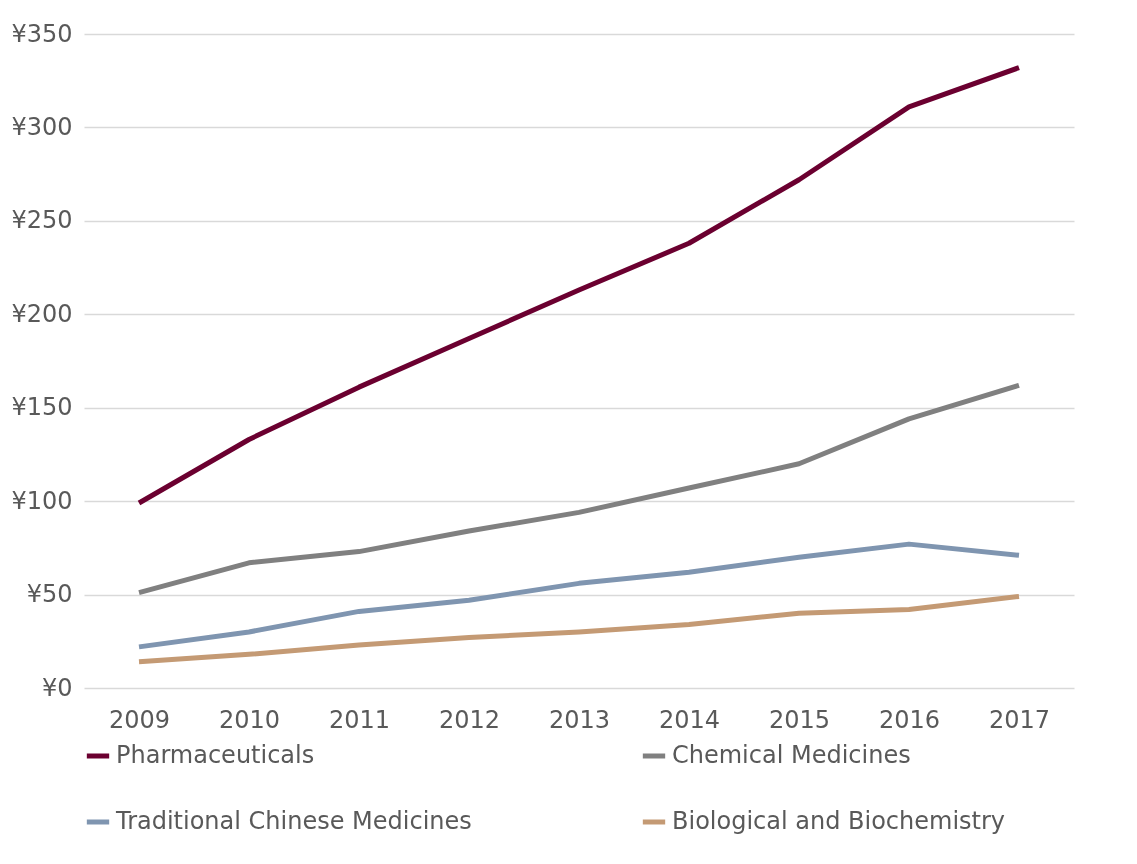 The width and height of the screenshot is (1137, 864). What do you see at coordinates (579, 719) in the screenshot?
I see `x-tick-label: 2013` at bounding box center [579, 719].